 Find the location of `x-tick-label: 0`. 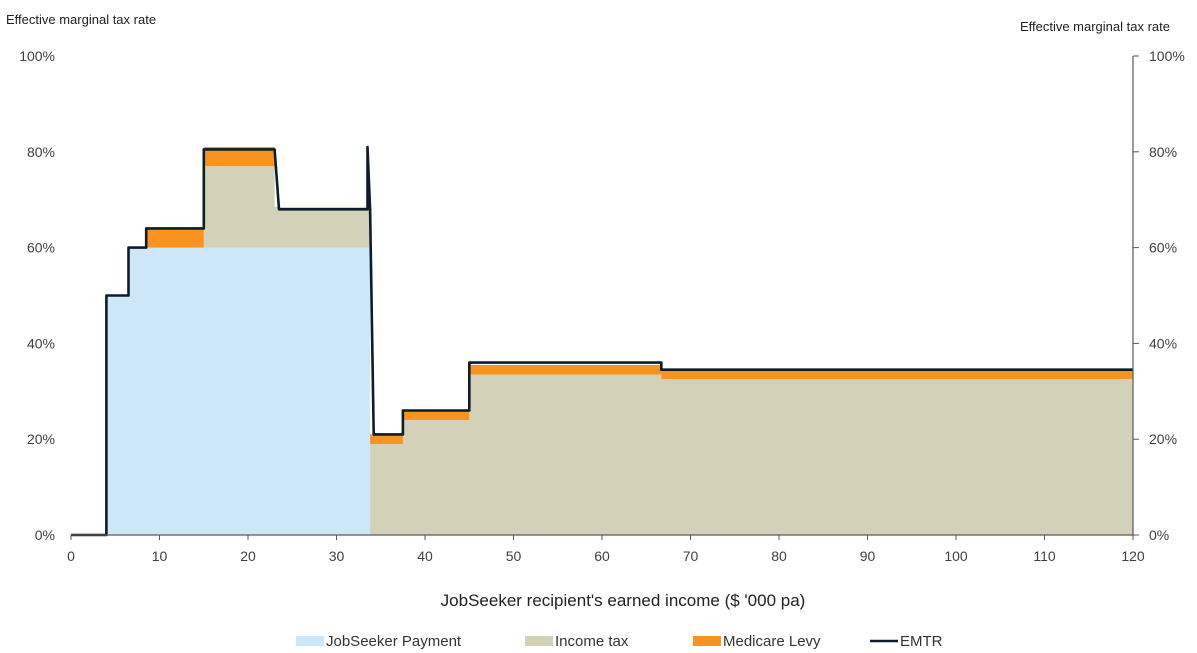

x-tick-label: 0 is located at coordinates (71, 556).